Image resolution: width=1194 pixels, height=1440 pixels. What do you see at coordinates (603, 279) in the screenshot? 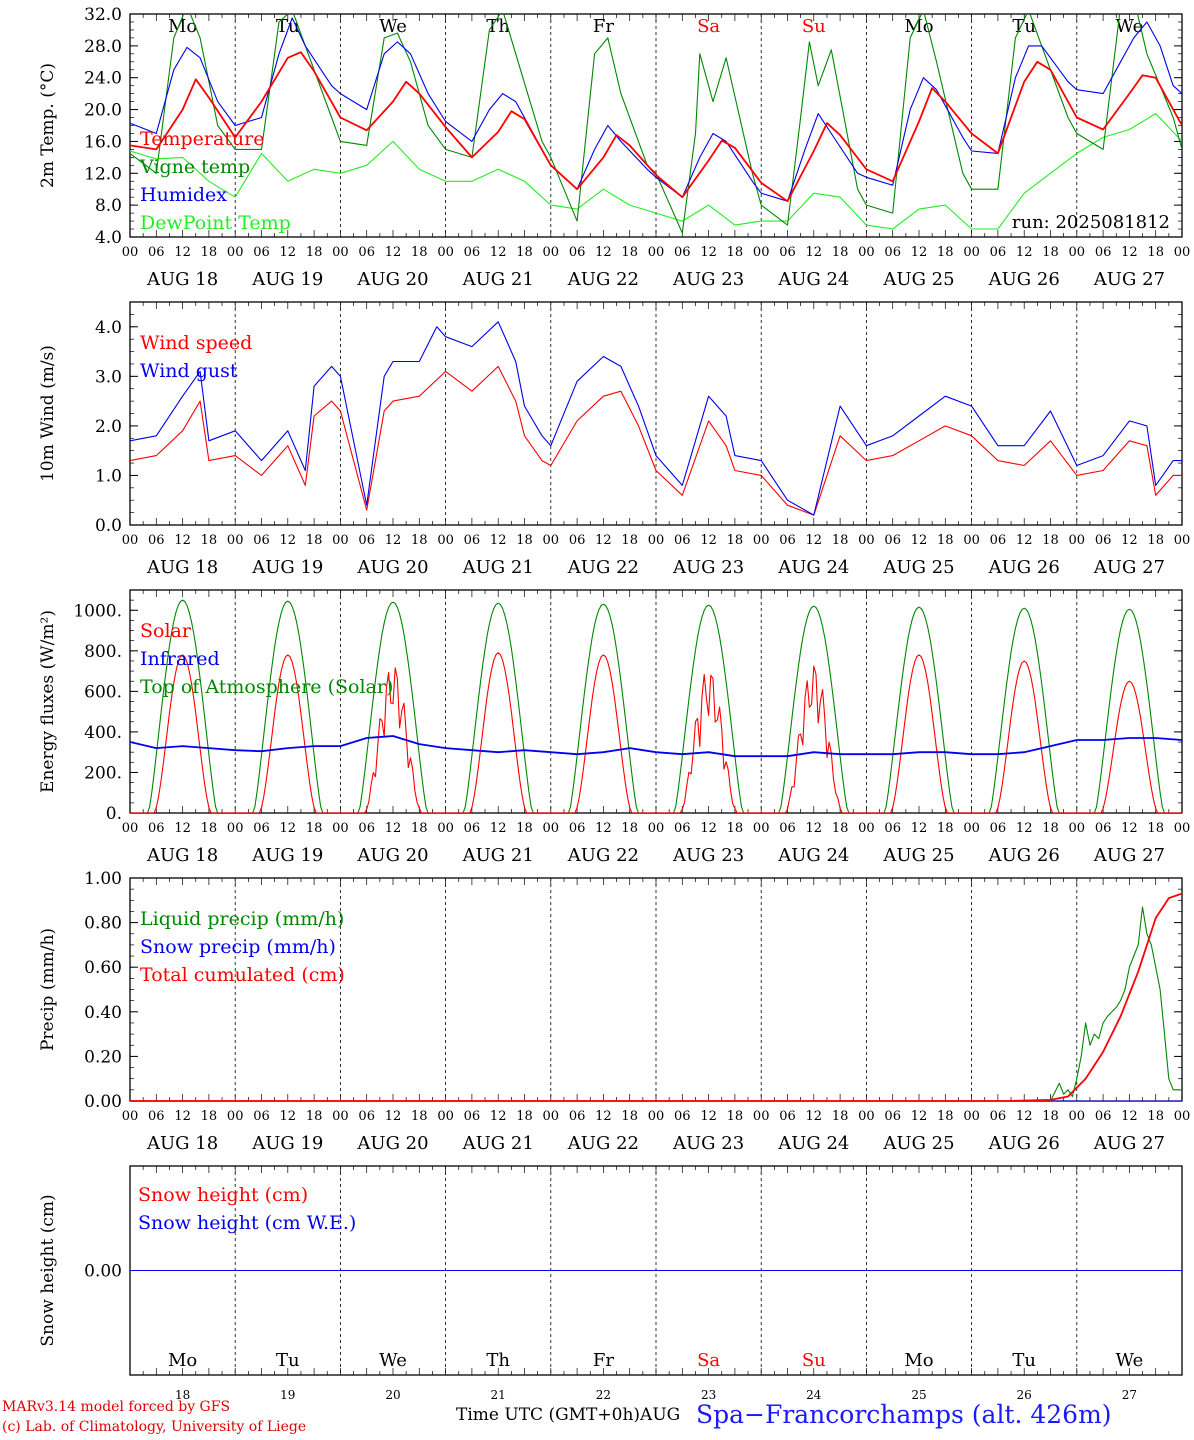
I see `date-label: AUG 22` at bounding box center [603, 279].